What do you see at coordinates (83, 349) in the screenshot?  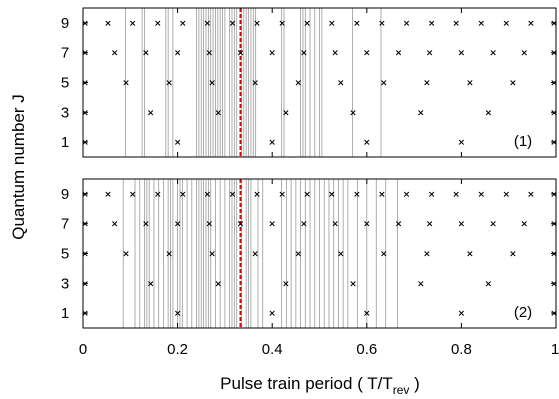 I see `x-tick-label: 0` at bounding box center [83, 349].